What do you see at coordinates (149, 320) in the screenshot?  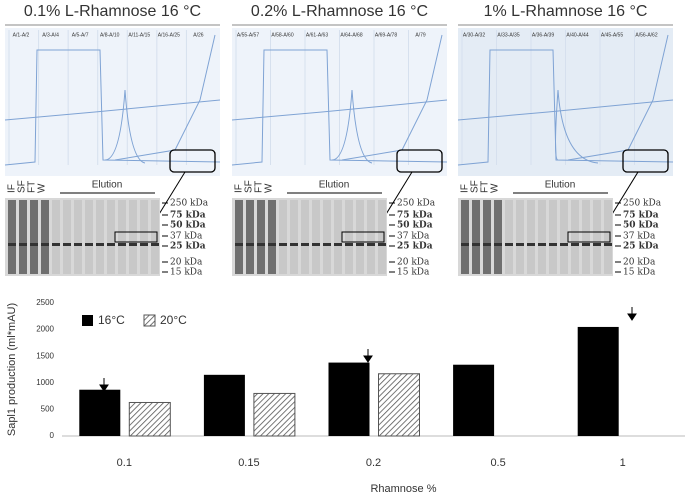 I see `legend-swatch` at bounding box center [149, 320].